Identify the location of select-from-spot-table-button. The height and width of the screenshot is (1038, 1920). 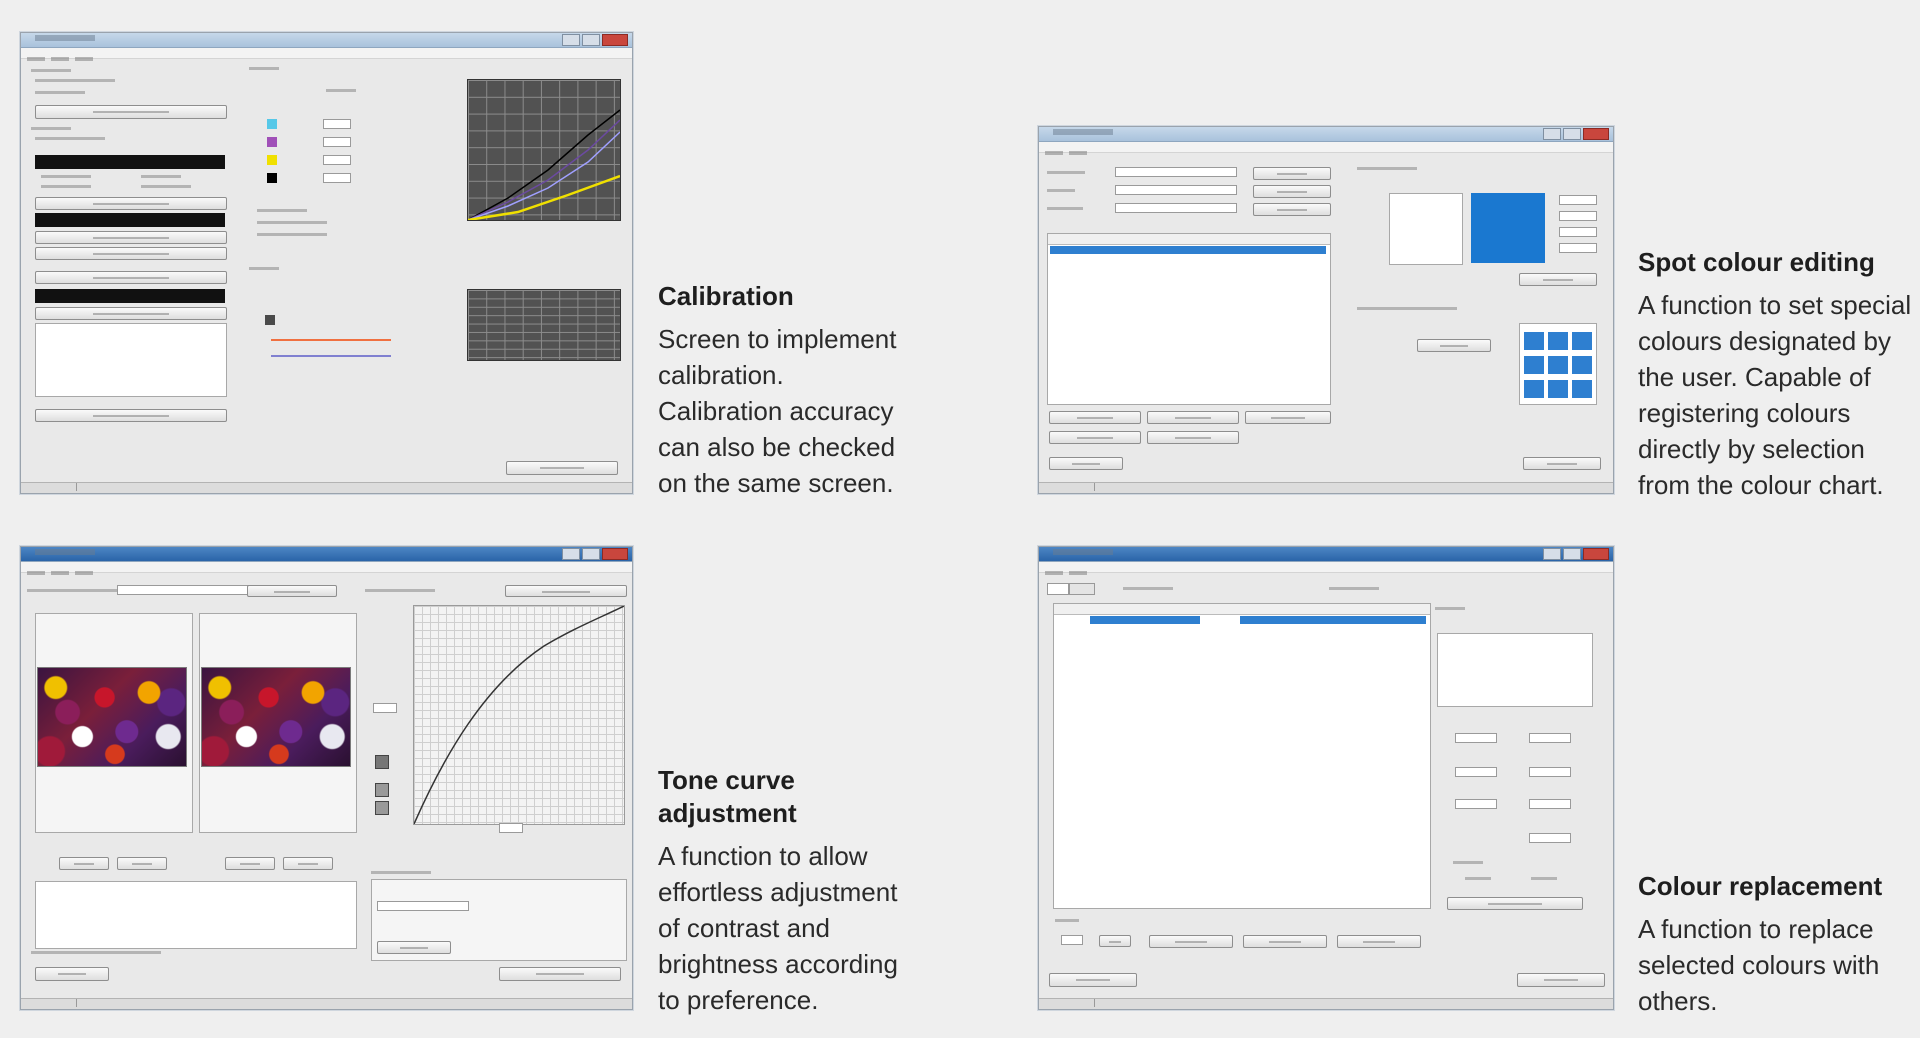
(1515, 903).